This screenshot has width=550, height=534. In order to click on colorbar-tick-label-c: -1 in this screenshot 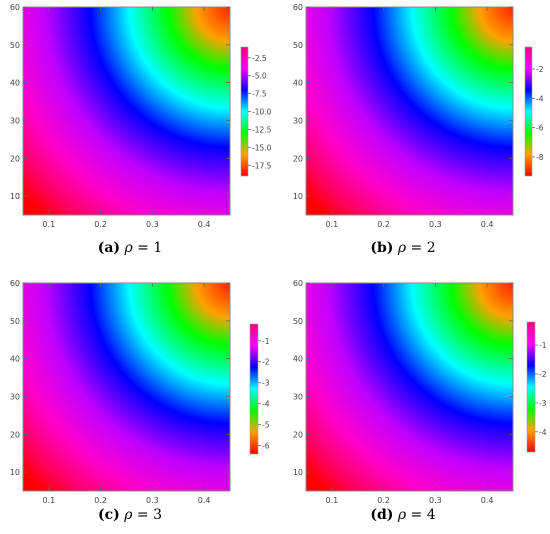, I will do `click(266, 341)`.